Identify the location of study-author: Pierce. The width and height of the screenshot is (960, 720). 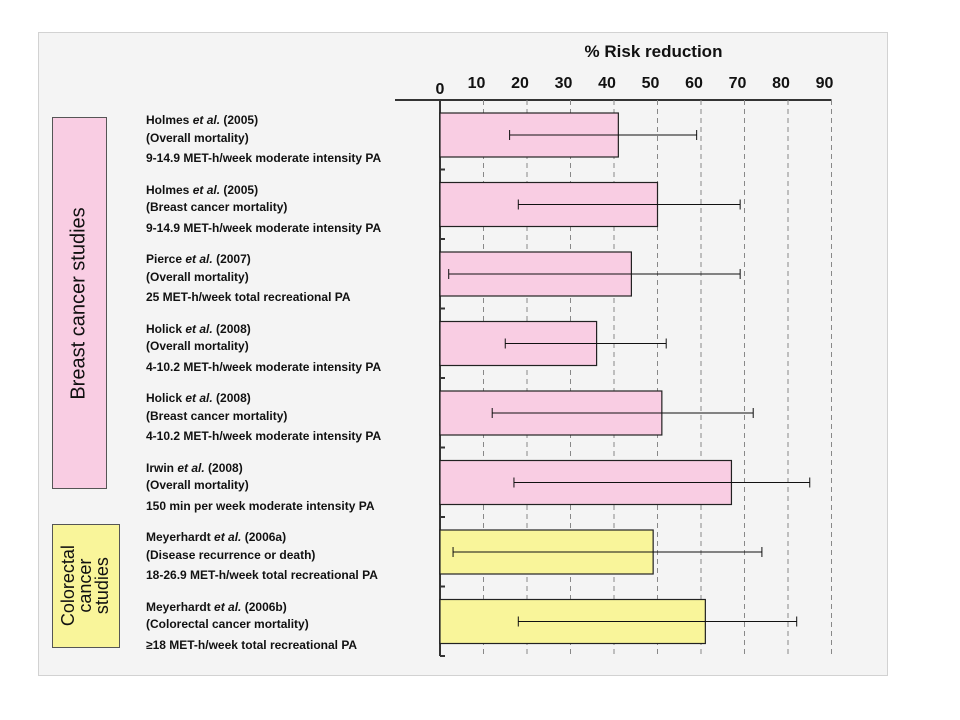
(166, 259).